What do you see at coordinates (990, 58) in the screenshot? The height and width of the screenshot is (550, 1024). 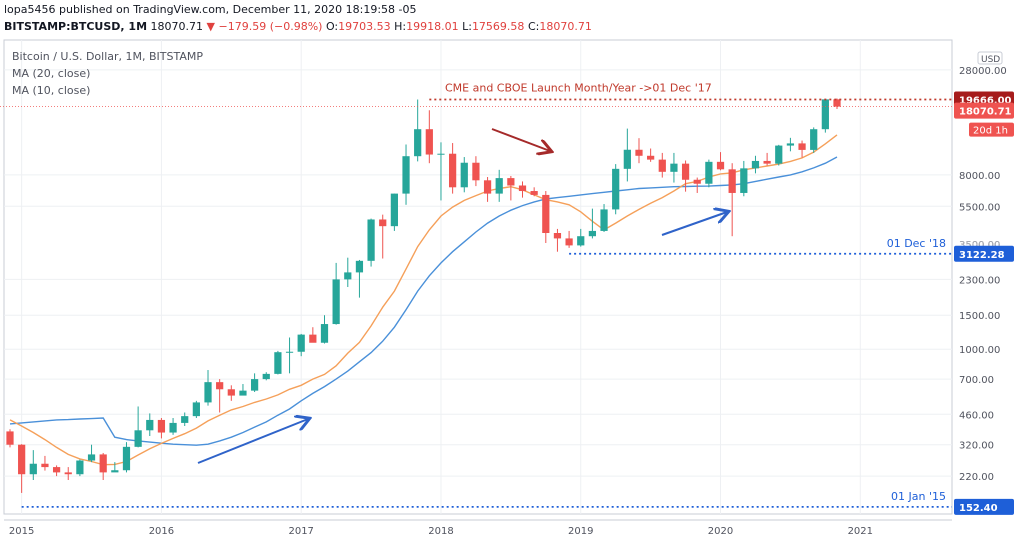 I see `usd-box` at bounding box center [990, 58].